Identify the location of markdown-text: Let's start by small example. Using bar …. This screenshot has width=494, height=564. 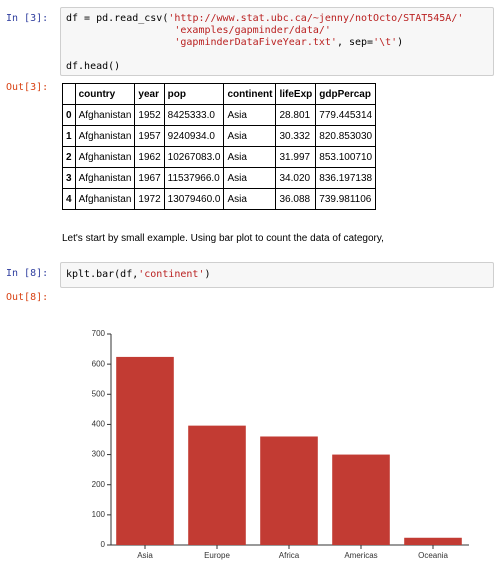
(223, 238).